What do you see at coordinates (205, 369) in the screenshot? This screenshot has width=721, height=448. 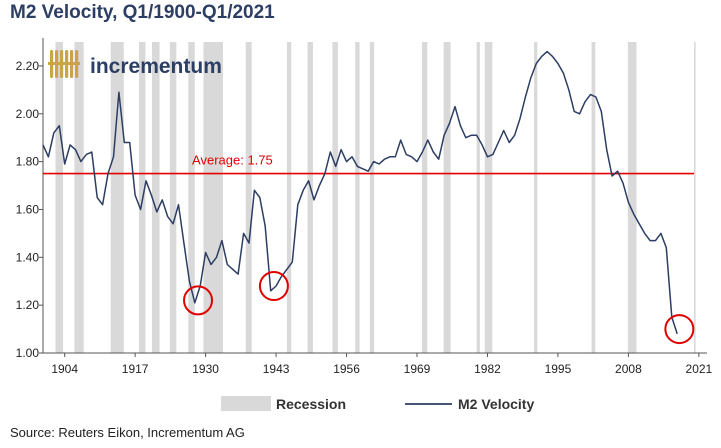 I see `x-tick-label: 1930` at bounding box center [205, 369].